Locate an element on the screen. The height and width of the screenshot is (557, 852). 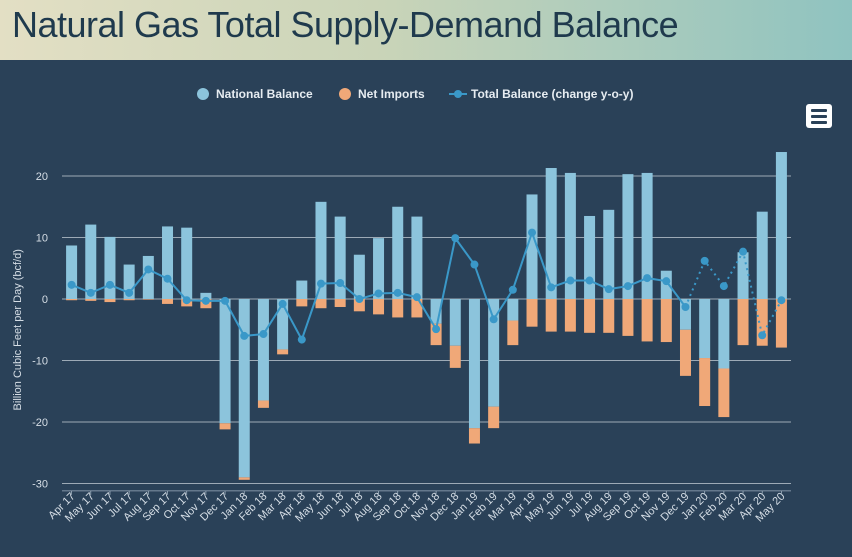
y-tick-label: -20 is located at coordinates (40, 423).